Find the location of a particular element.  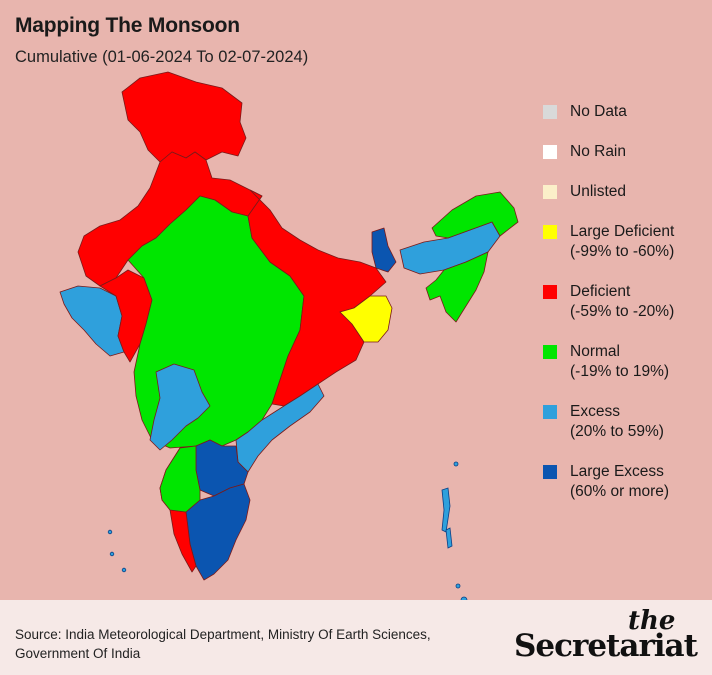

legend-item: No Data is located at coordinates (625, 112).